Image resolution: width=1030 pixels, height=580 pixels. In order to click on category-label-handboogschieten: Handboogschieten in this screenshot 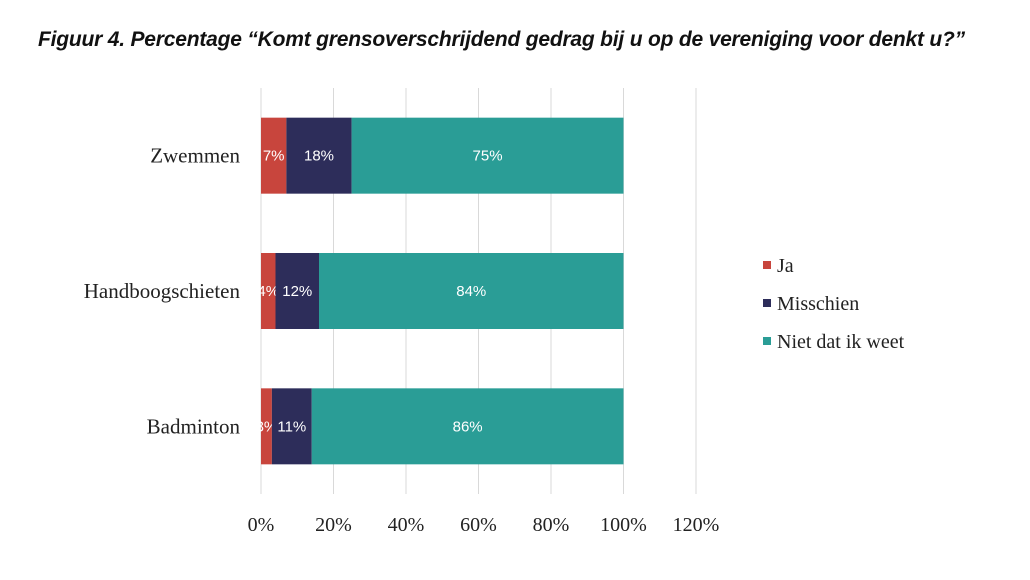, I will do `click(162, 291)`.